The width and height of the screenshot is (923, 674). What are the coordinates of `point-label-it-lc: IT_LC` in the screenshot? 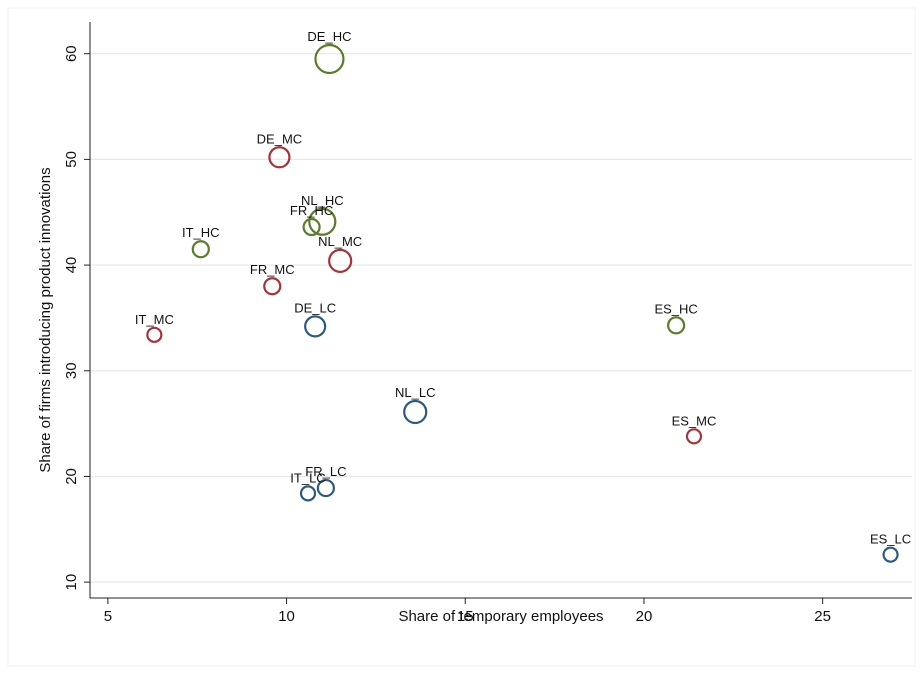 It's located at (307, 477).